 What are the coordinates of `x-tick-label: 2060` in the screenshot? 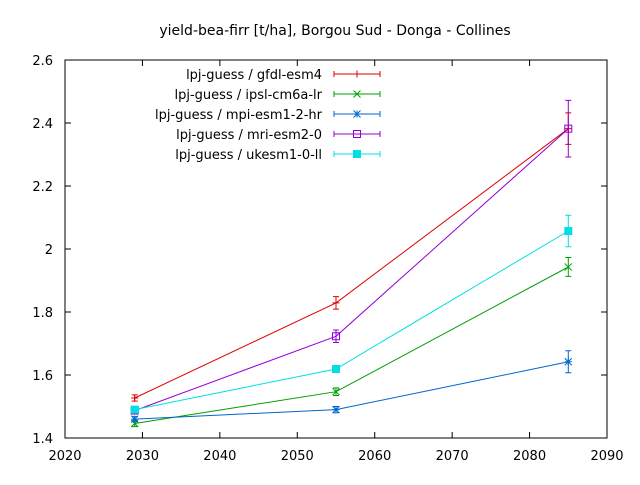 It's located at (374, 456).